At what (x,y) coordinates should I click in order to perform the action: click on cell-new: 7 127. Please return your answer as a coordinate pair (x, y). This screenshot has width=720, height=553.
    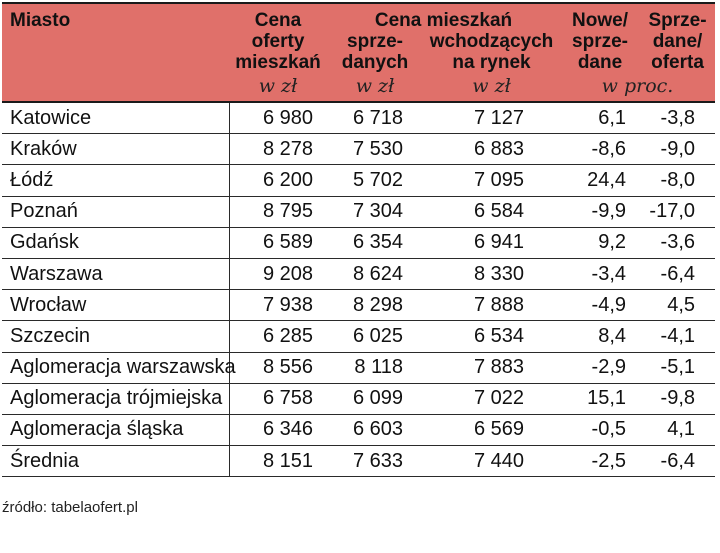
    Looking at the image, I should click on (492, 118).